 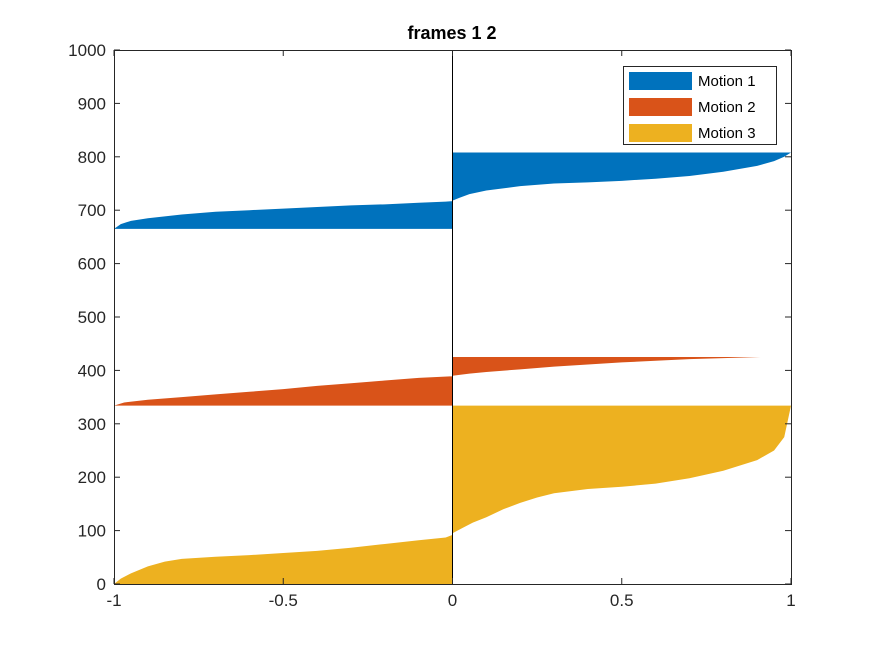 I want to click on chart-title: frames 1 2, so click(x=451, y=33).